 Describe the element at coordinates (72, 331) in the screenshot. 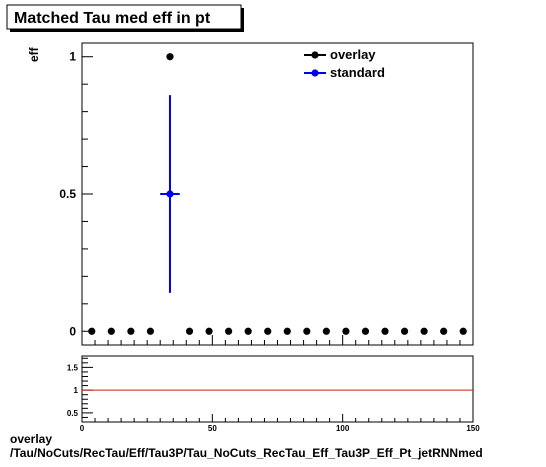

I see `main-y-tick-label: 0` at that location.